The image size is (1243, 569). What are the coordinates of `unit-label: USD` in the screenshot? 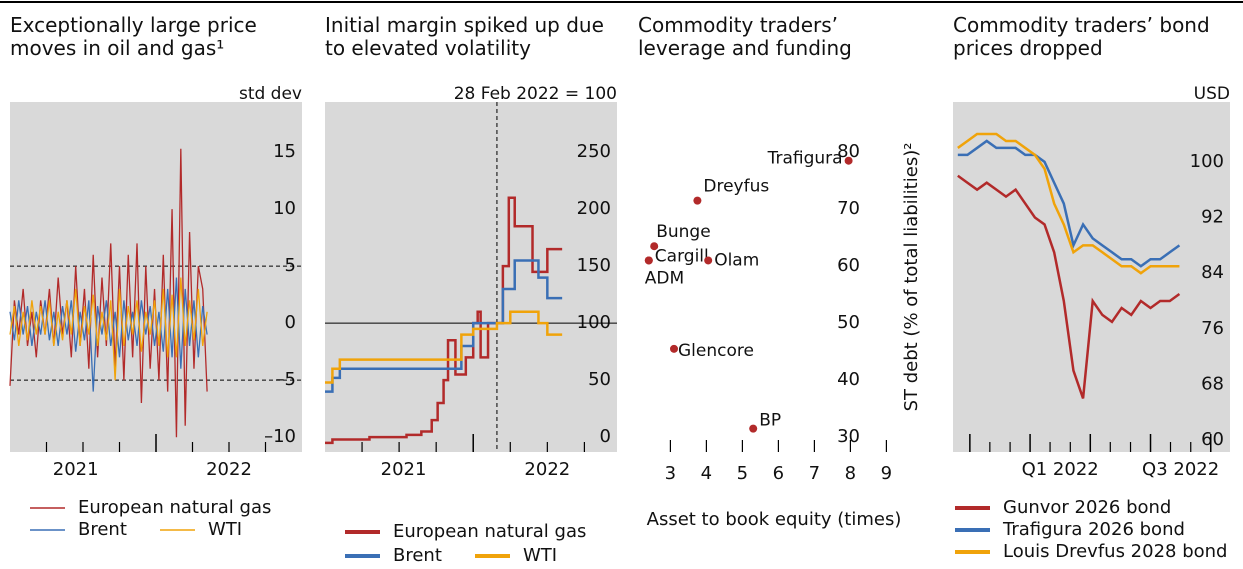 It's located at (1212, 94).